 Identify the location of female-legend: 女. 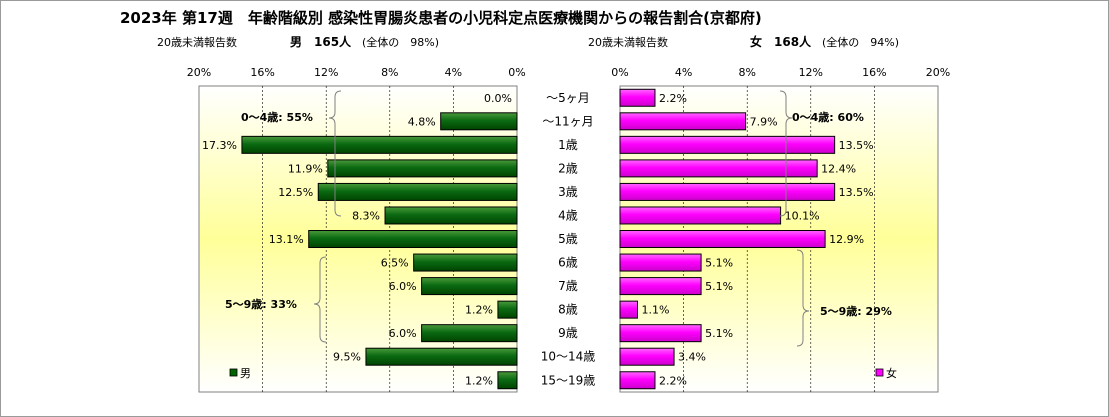
(886, 373).